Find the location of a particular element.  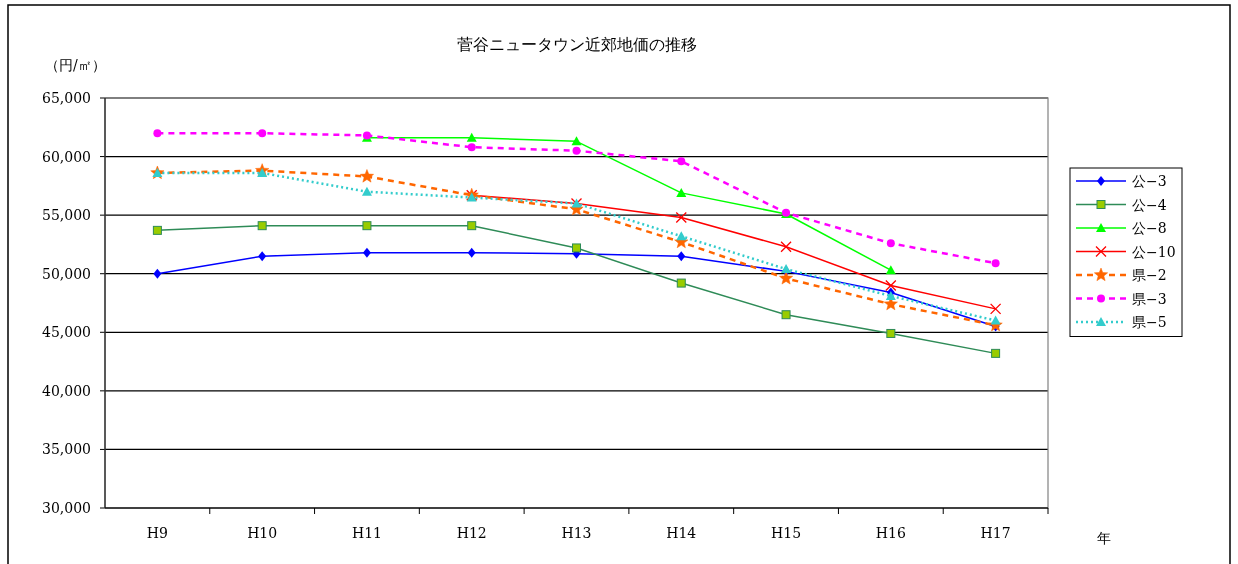

y-tick-label: 50,000 is located at coordinates (66, 273).